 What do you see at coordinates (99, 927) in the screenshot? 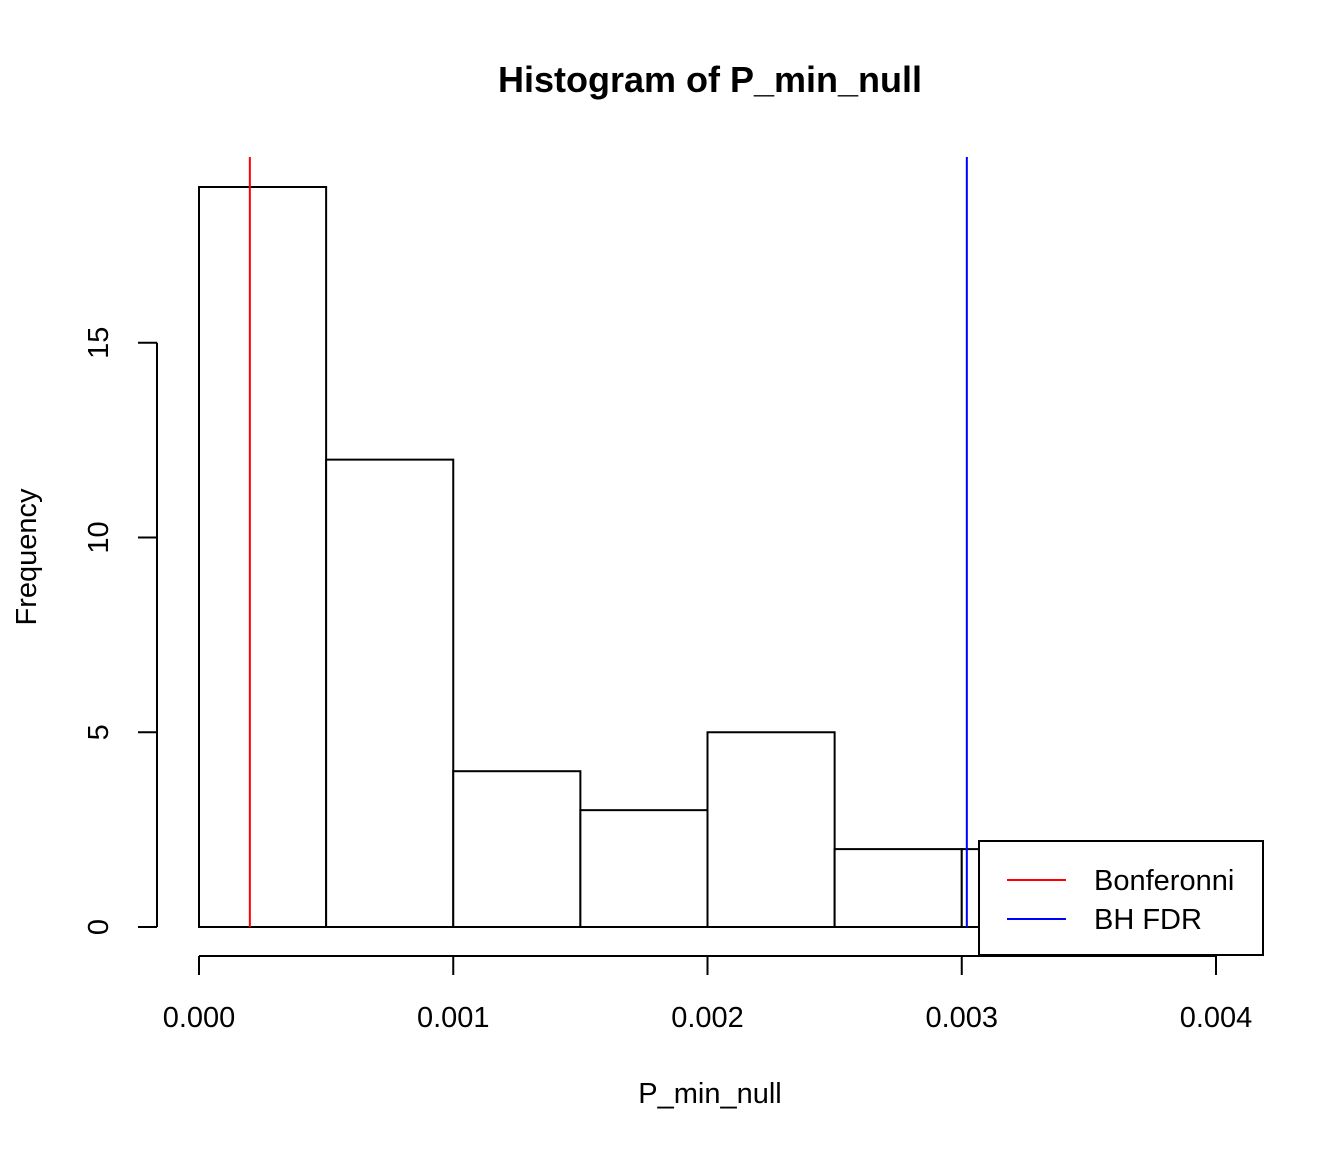
I see `y-tick-label: 0` at bounding box center [99, 927].